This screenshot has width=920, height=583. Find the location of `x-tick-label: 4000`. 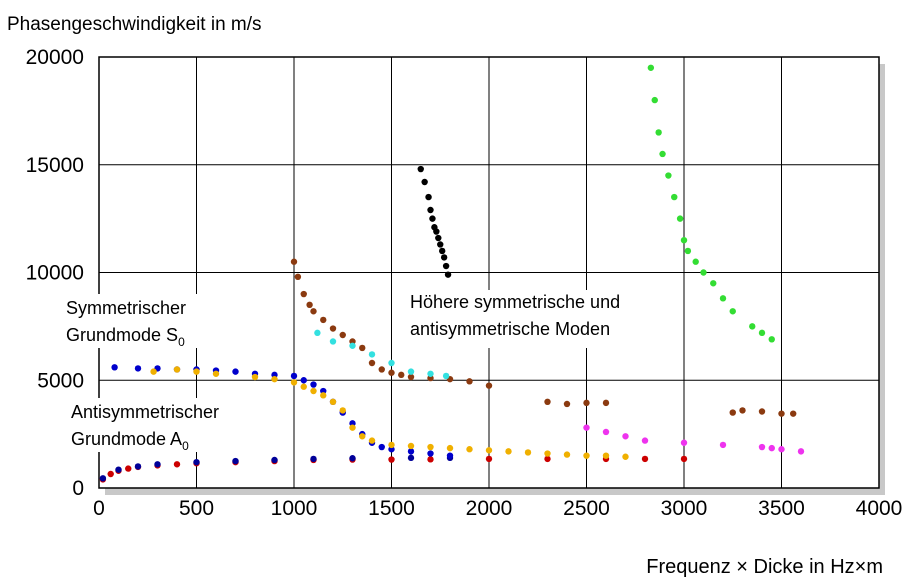

x-tick-label: 4000 is located at coordinates (879, 508).